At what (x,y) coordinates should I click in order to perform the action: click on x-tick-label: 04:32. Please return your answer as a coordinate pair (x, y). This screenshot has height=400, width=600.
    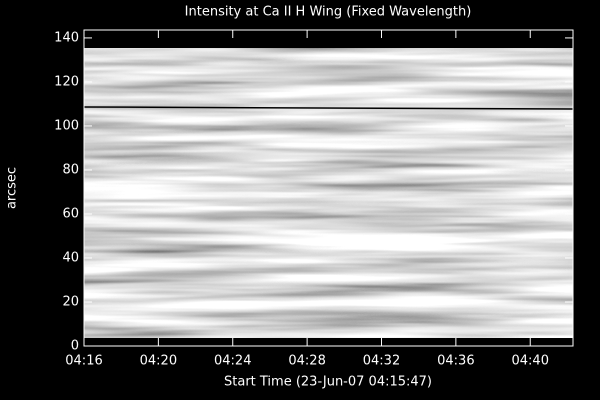
    Looking at the image, I should click on (381, 361).